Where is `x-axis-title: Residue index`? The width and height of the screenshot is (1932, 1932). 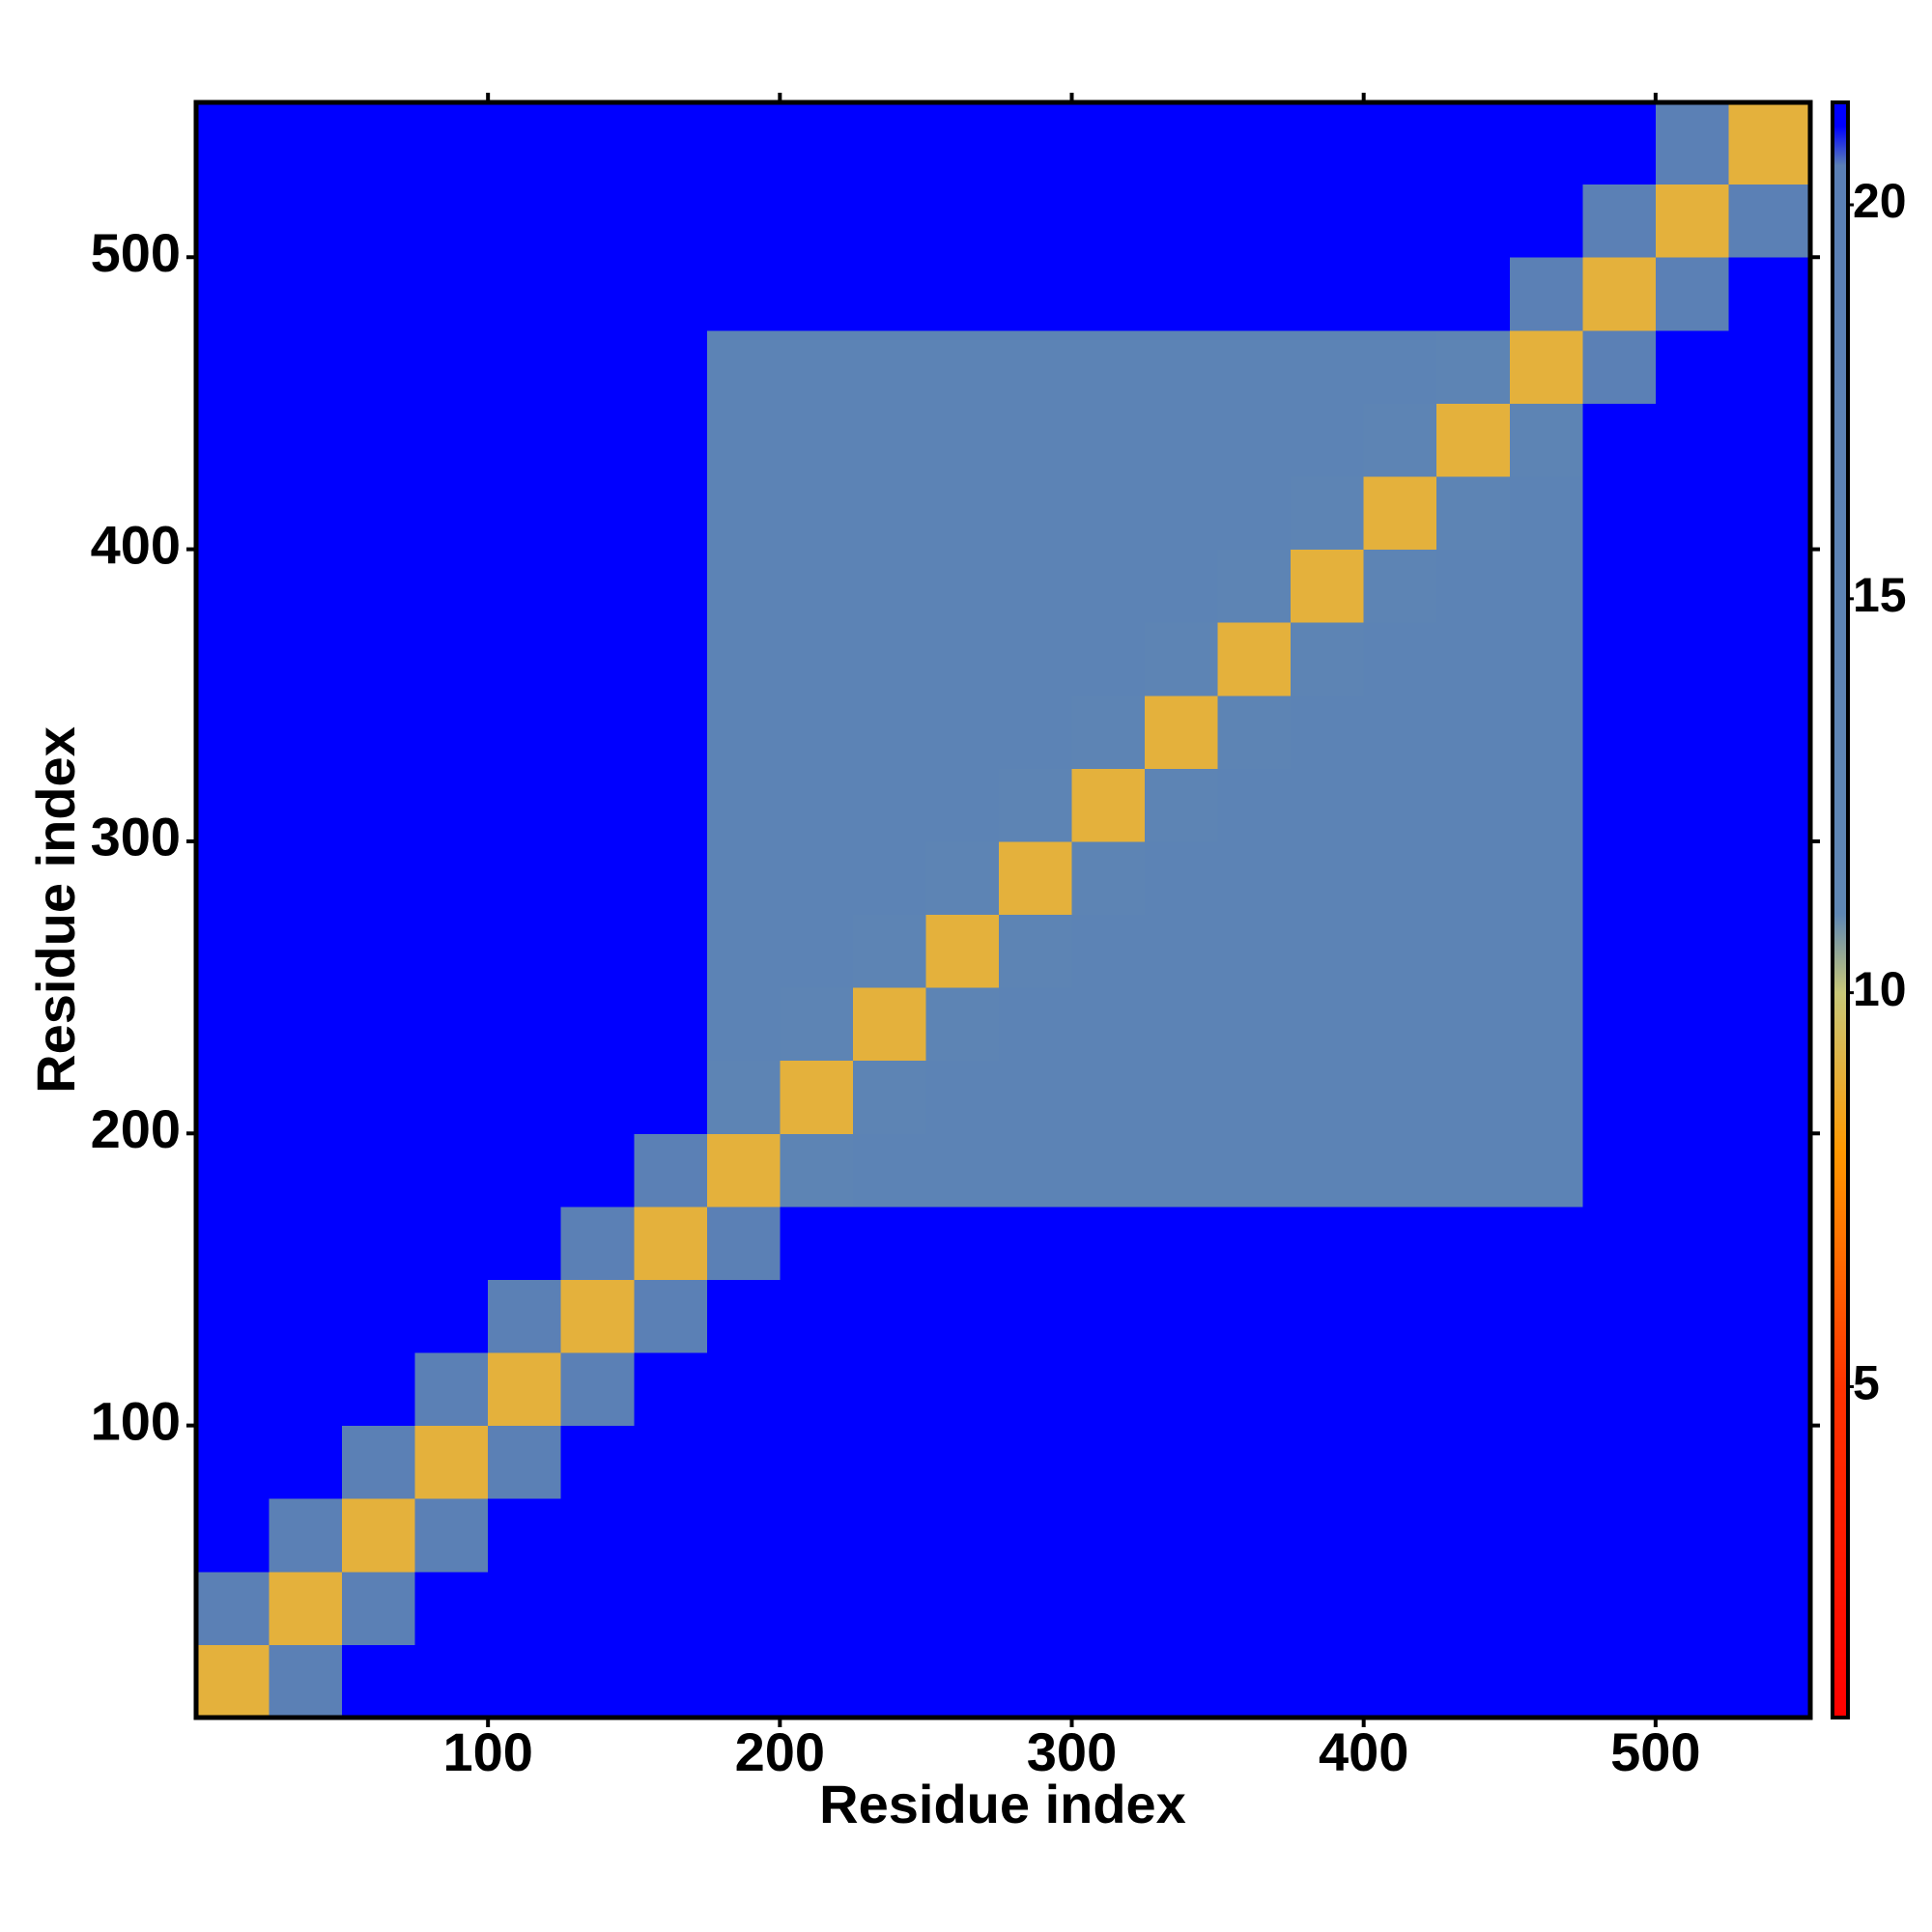 x-axis-title: Residue index is located at coordinates (1002, 1804).